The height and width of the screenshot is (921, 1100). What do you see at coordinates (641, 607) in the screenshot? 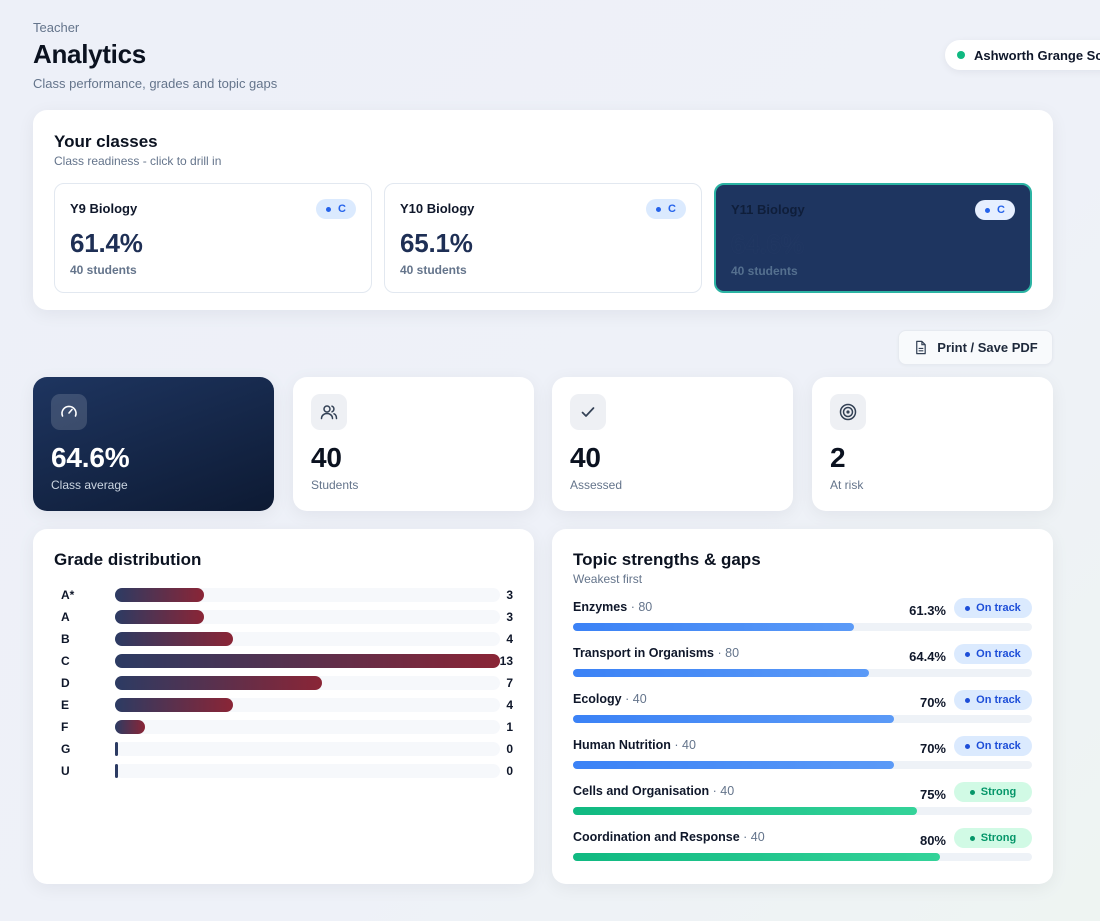
I see `topic-count: · 80` at bounding box center [641, 607].